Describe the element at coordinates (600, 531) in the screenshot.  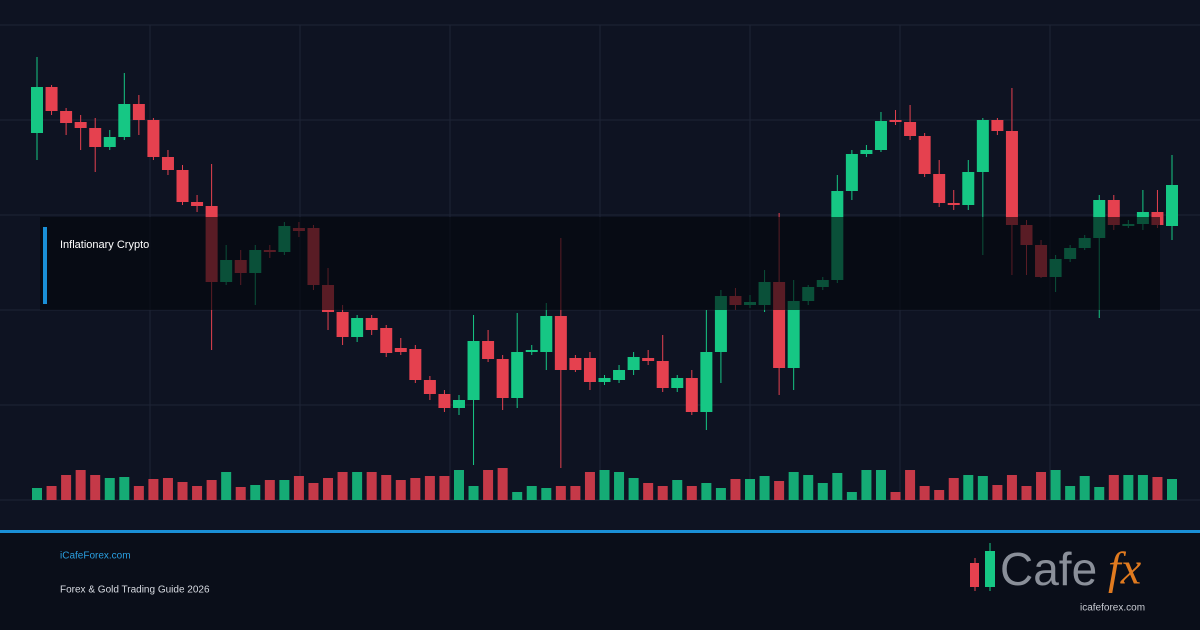
I see `divider` at that location.